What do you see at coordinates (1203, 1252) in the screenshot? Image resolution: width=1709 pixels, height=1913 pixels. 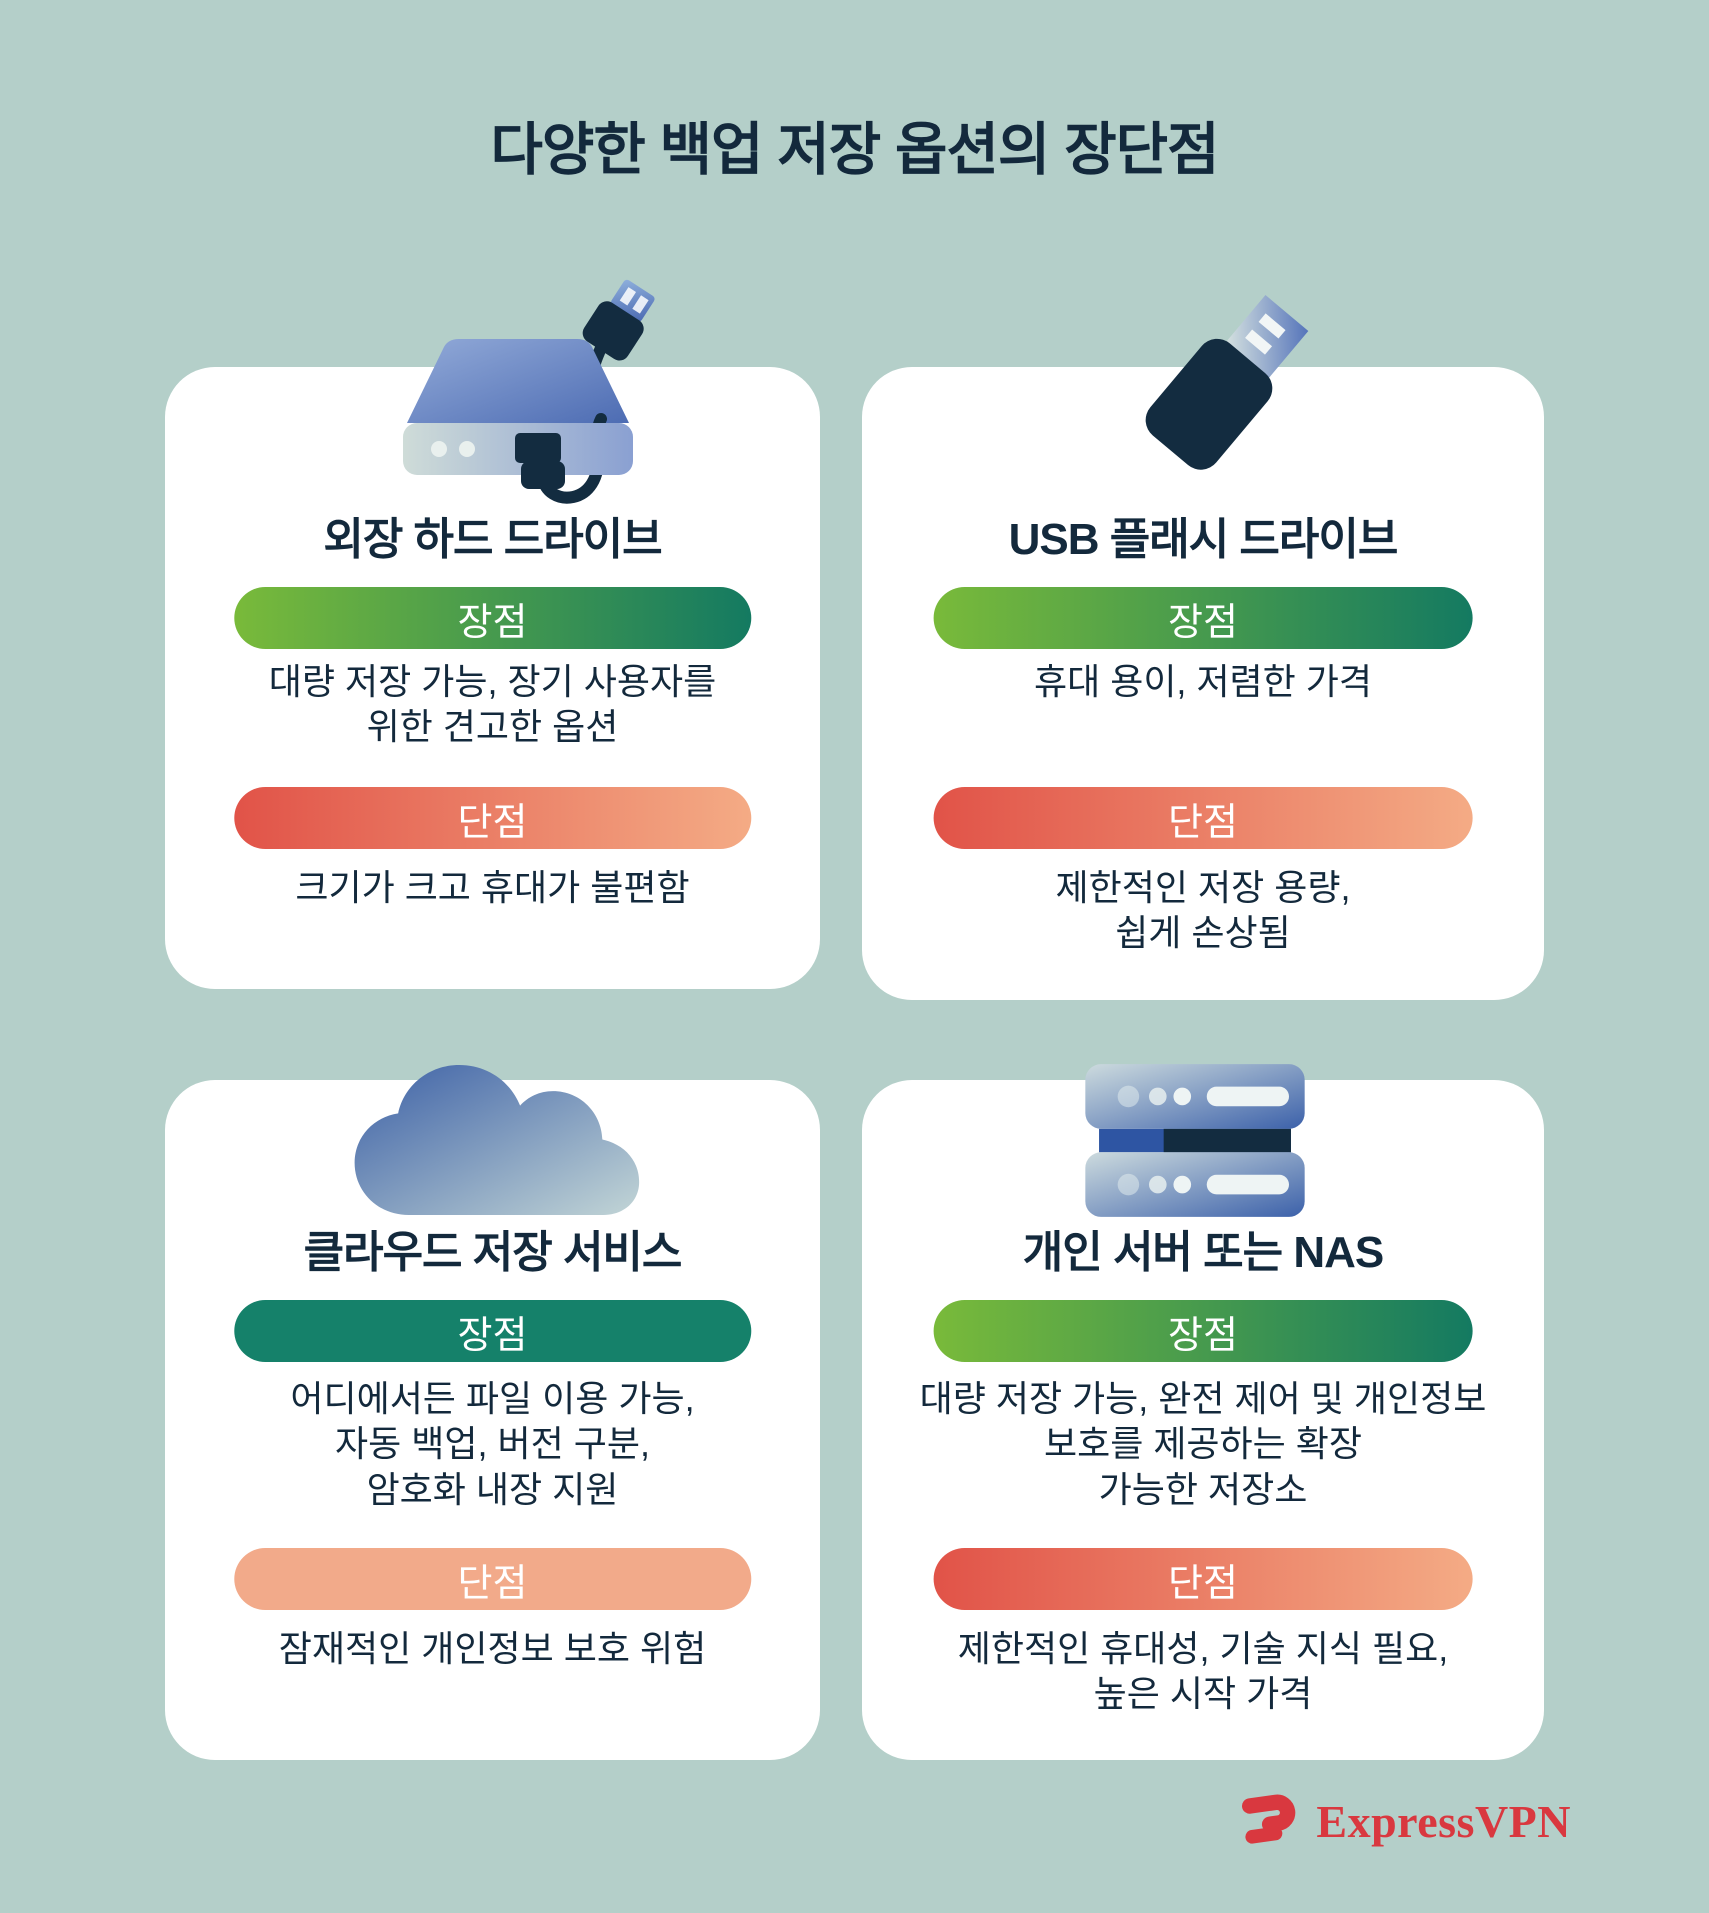 I see `card-title: 개인 서버 또는 NAS` at bounding box center [1203, 1252].